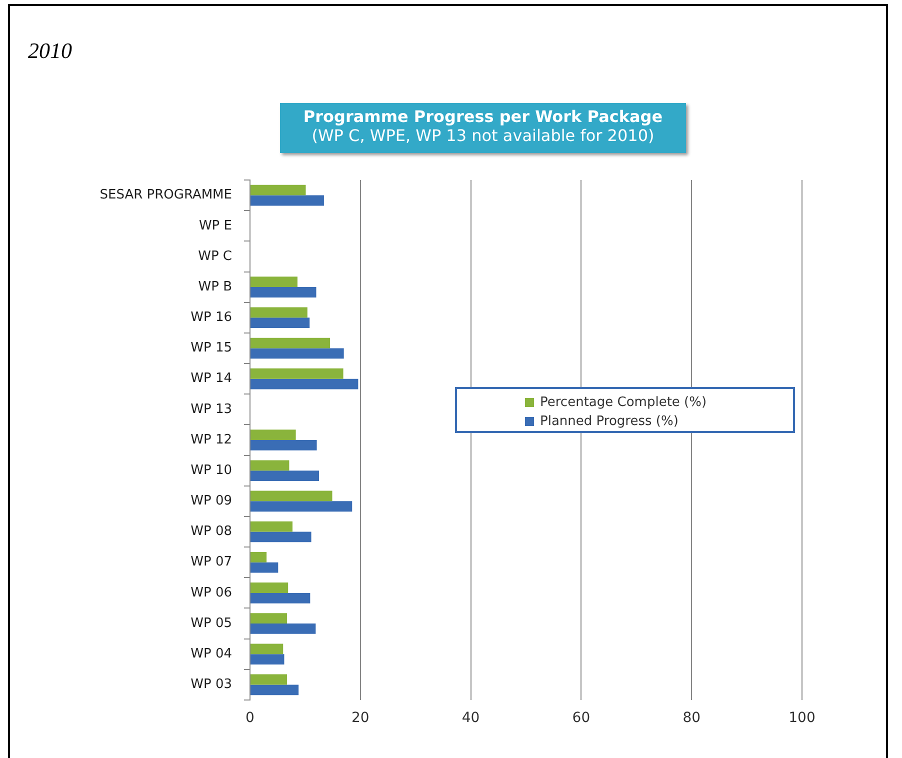 The image size is (902, 758). Describe the element at coordinates (211, 623) in the screenshot. I see `y-tick-label: WP 05` at that location.